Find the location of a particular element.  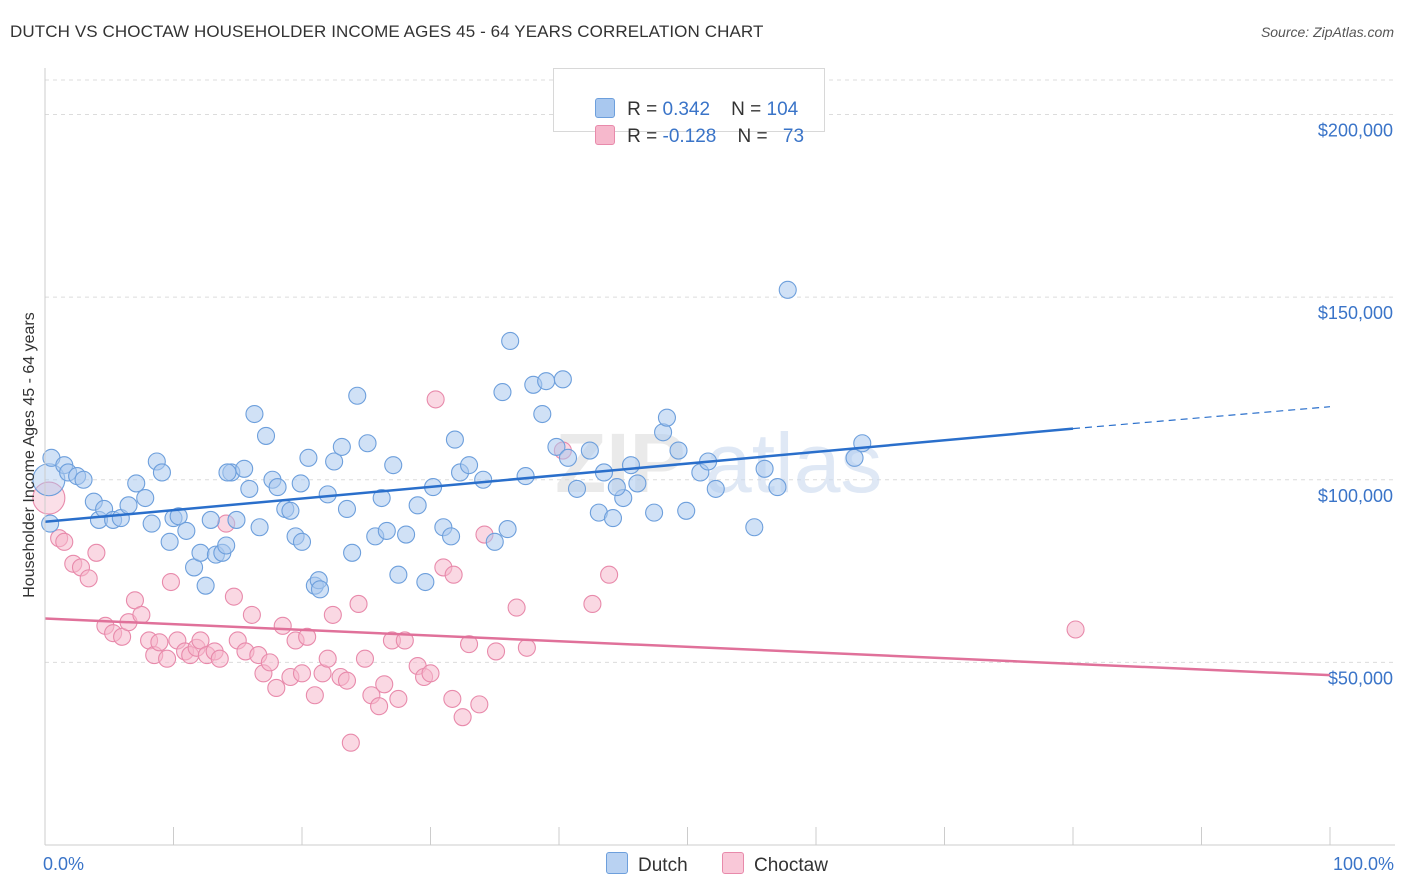

legend-item-dutch: Dutch is located at coordinates (647, 864).